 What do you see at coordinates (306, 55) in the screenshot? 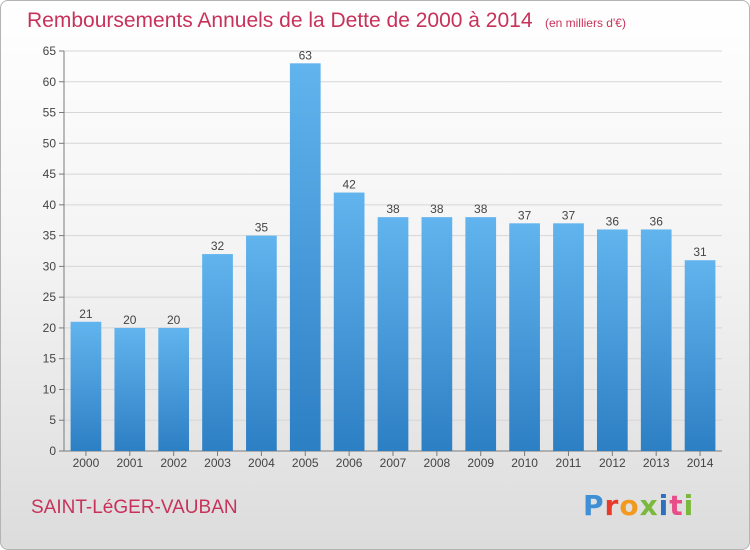
I see `bar-value-label: 63` at bounding box center [306, 55].